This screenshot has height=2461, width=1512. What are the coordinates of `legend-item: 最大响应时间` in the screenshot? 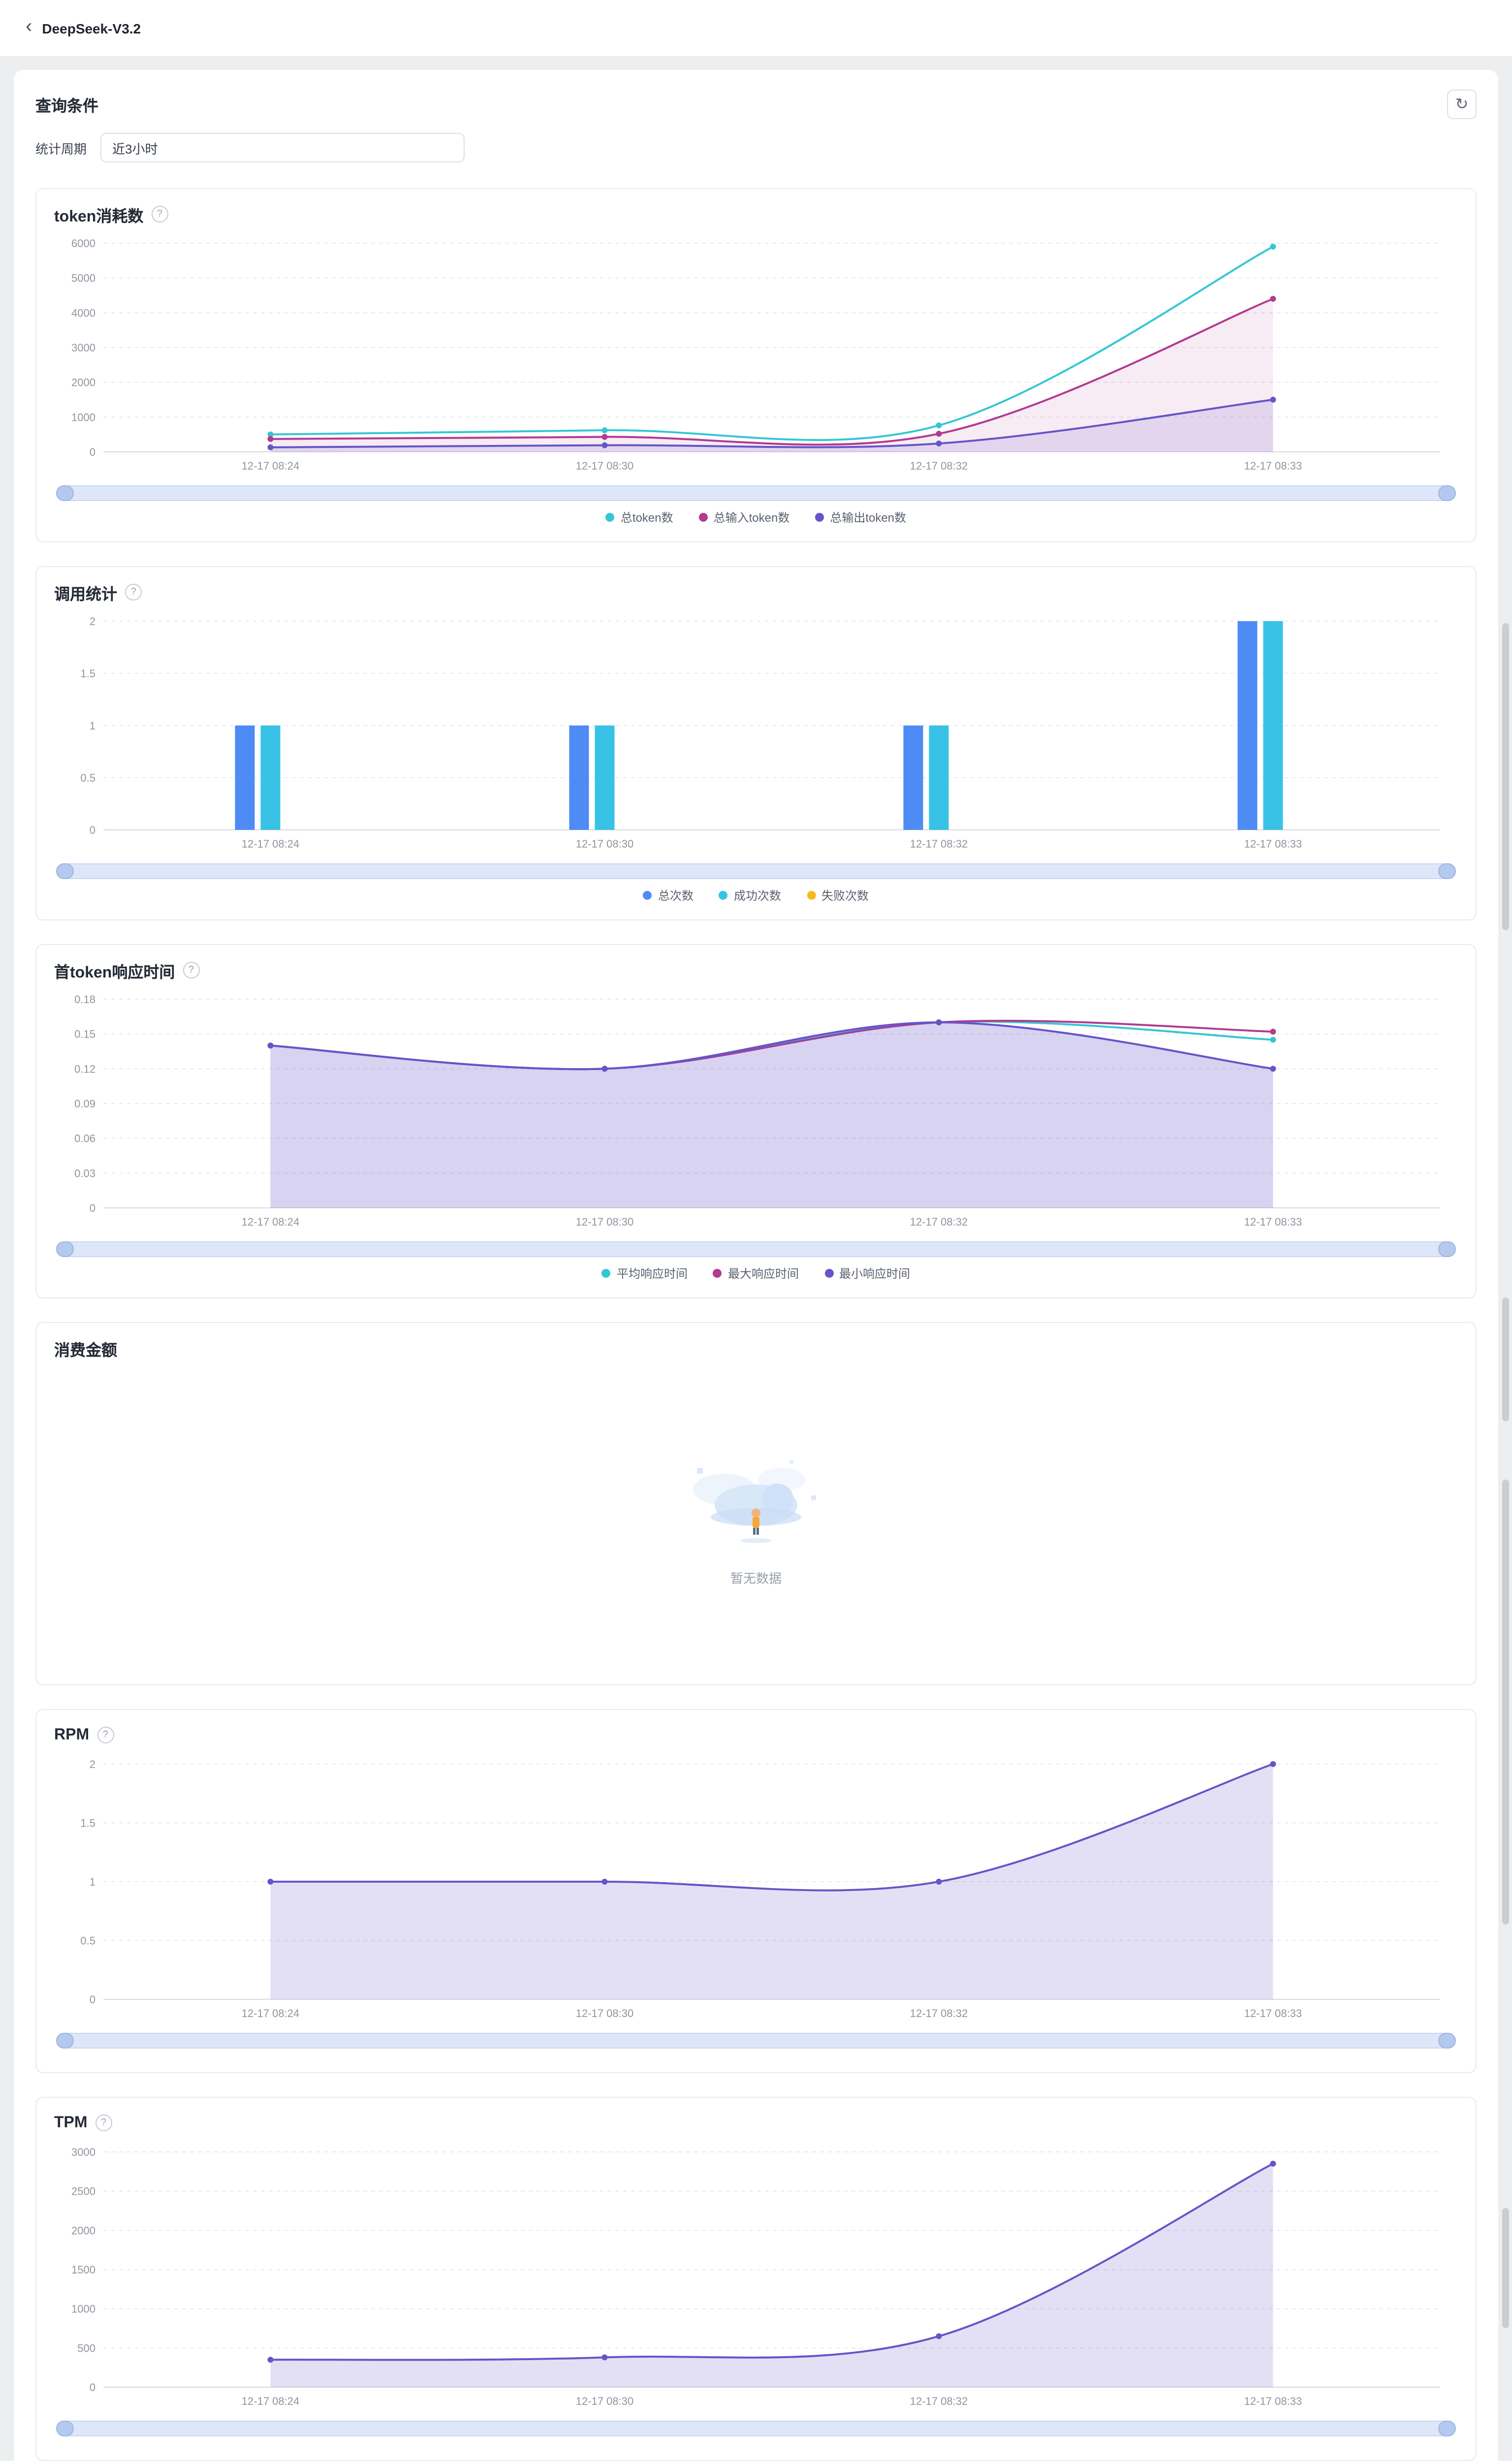 It's located at (756, 1273).